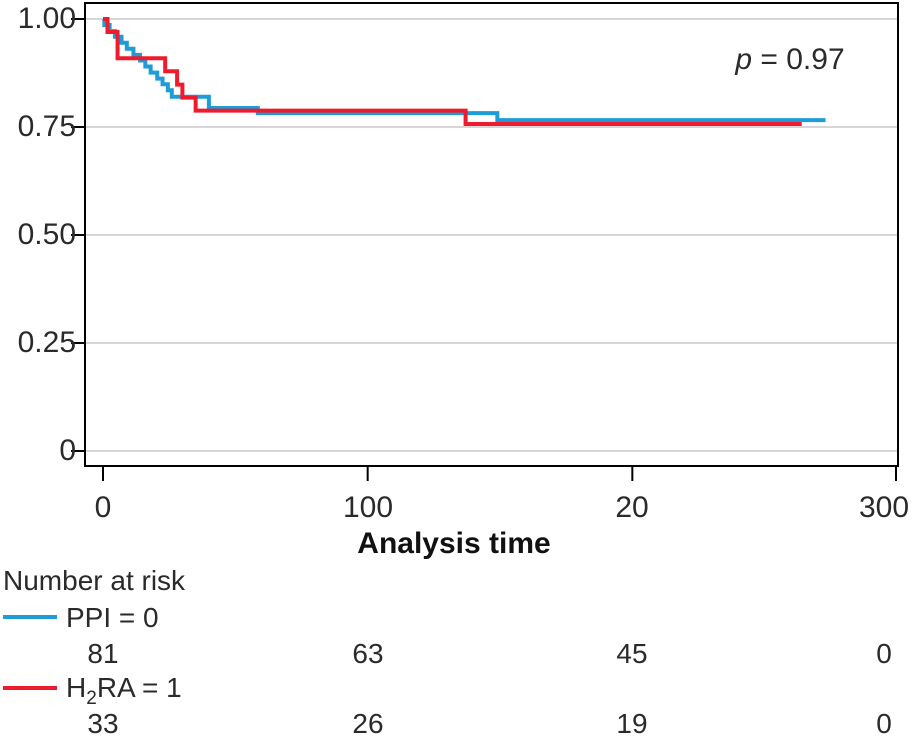 This screenshot has width=915, height=744. I want to click on risk-value-ppi0-t300: 0, so click(884, 653).